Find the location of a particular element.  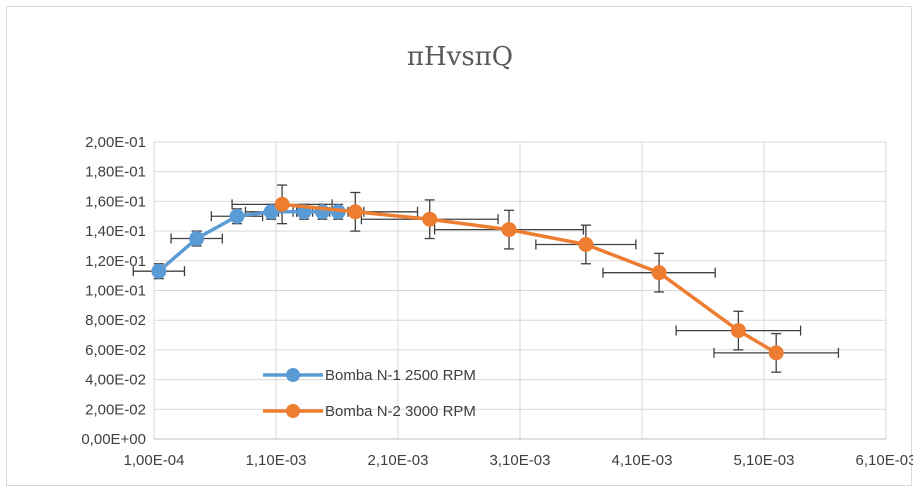

y-tick-label: 1,00E-01 is located at coordinates (115, 291).